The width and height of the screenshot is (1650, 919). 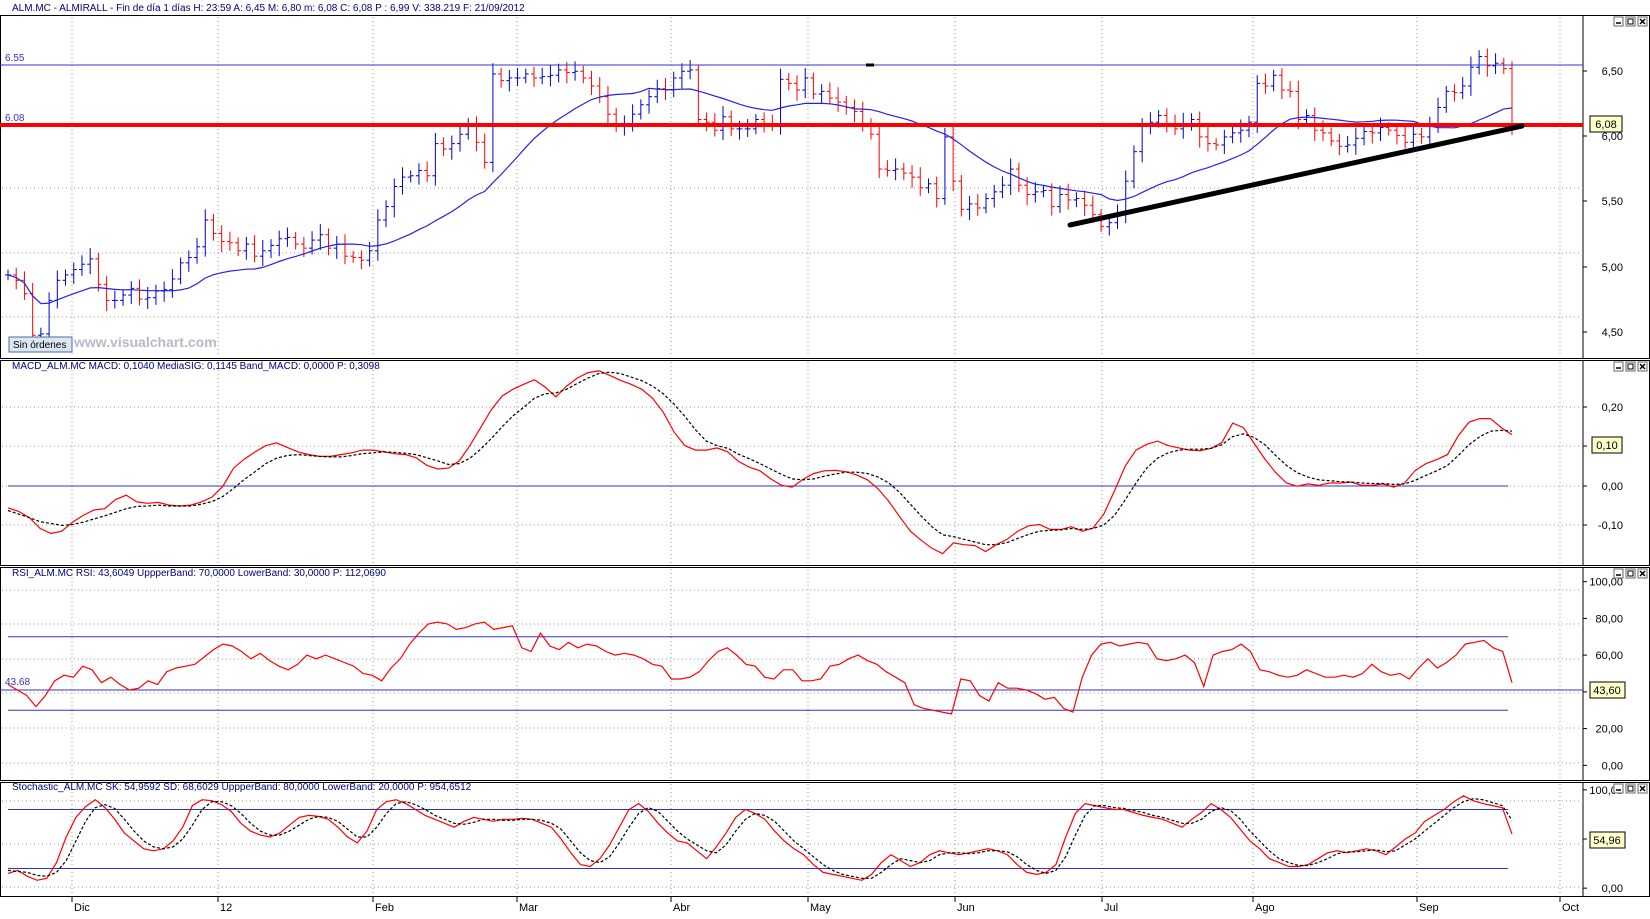 What do you see at coordinates (1609, 656) in the screenshot?
I see `y-tick-label: 60,00` at bounding box center [1609, 656].